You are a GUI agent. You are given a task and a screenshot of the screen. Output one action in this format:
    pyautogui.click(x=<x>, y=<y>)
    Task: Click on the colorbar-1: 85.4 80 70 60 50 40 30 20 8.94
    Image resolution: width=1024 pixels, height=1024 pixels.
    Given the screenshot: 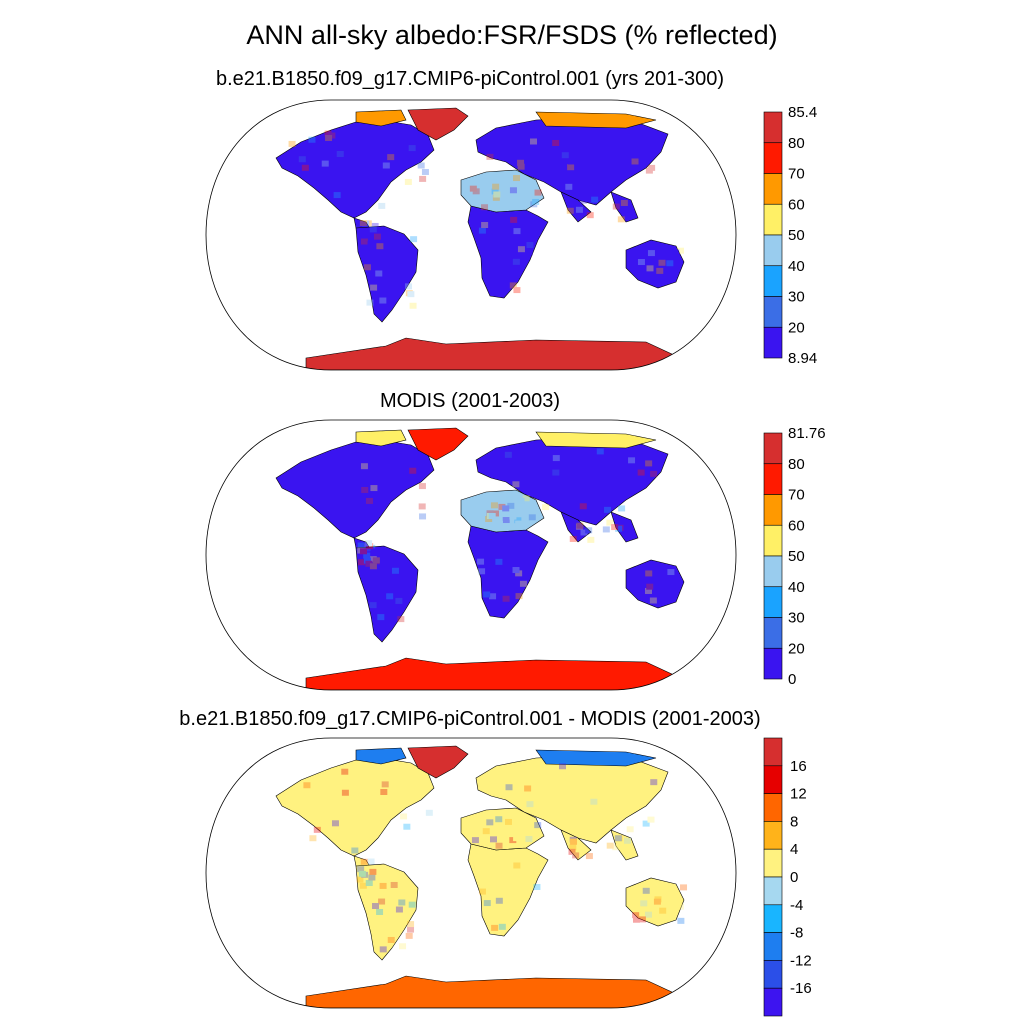 What is the action you would take?
    pyautogui.click(x=790, y=235)
    